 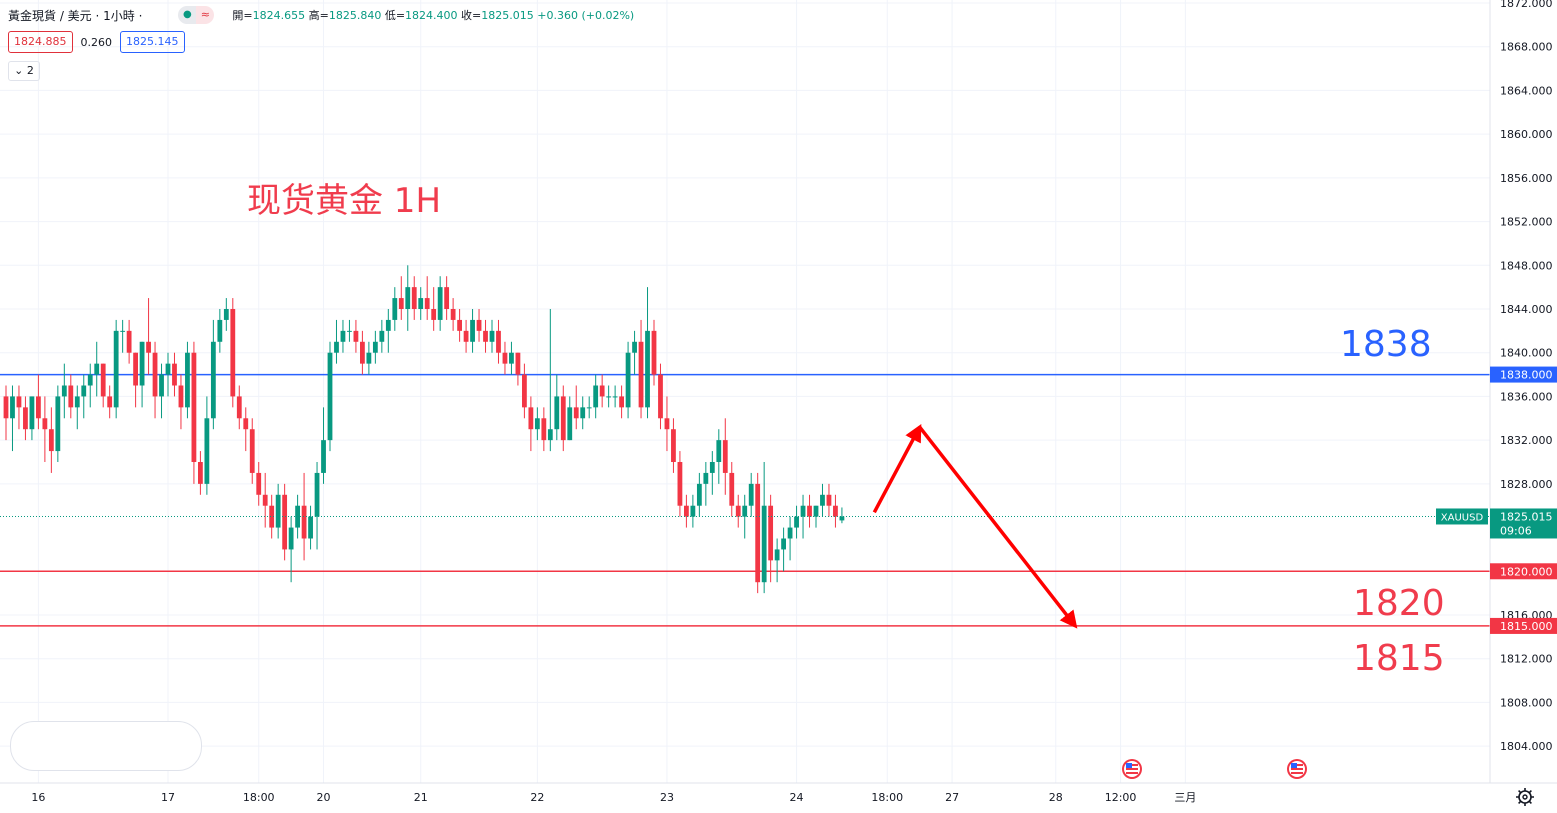 I want to click on sell-price-button: 1824.885, so click(x=40, y=42).